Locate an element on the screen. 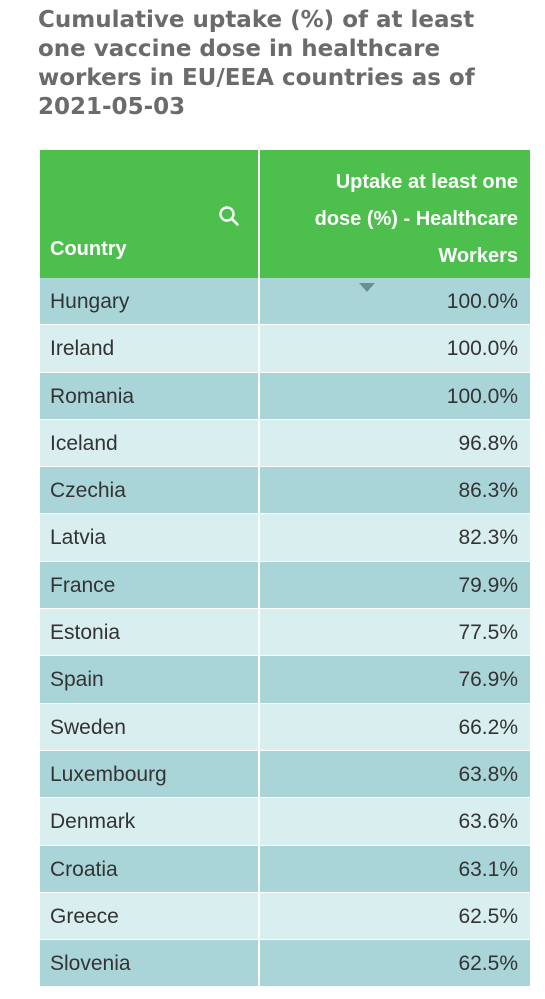 This screenshot has height=999, width=545. cell-uptake-value: 63.1% is located at coordinates (488, 869).